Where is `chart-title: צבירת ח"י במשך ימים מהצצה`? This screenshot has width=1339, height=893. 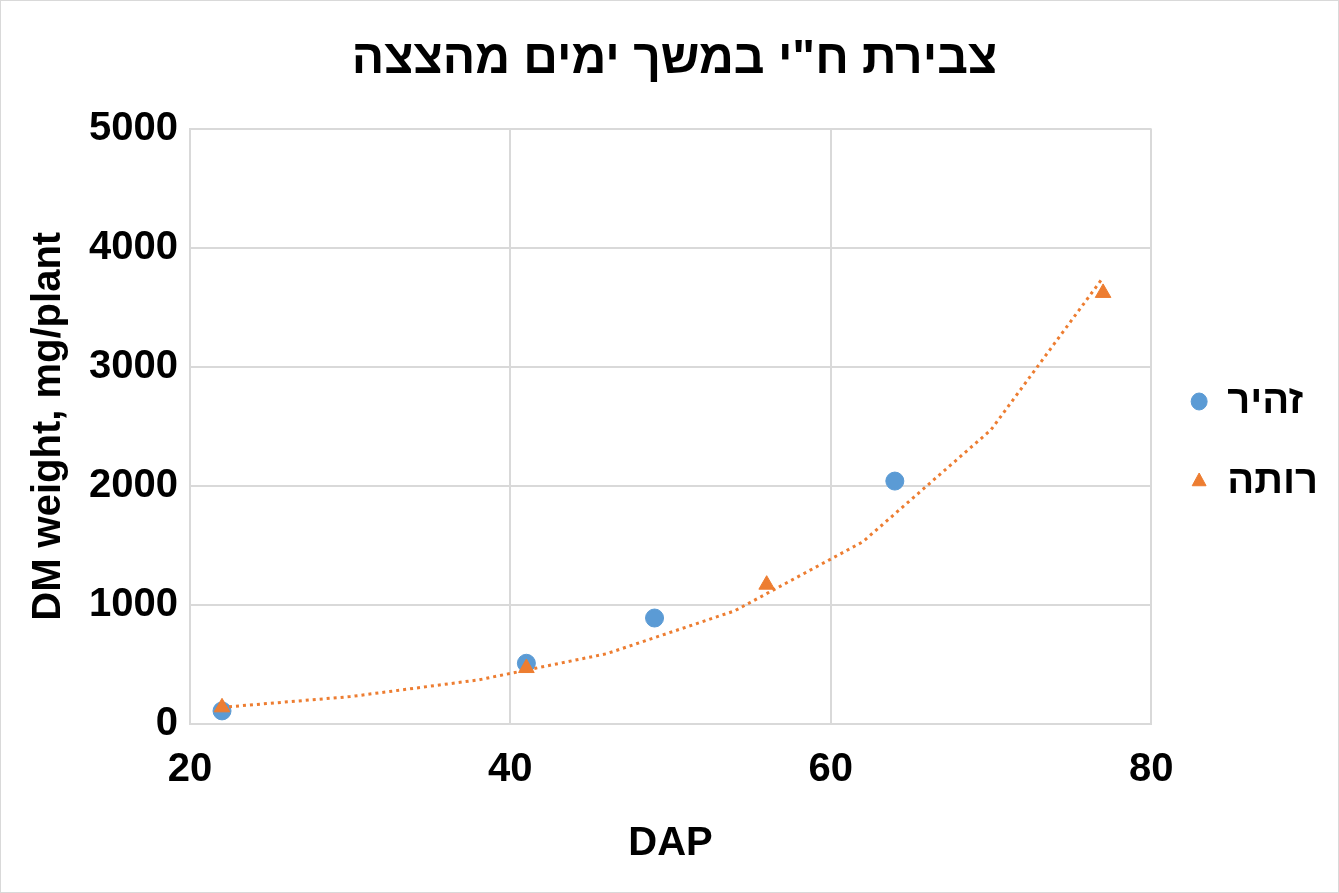
chart-title: צבירת ח"י במשך ימים מהצצה is located at coordinates (674, 57).